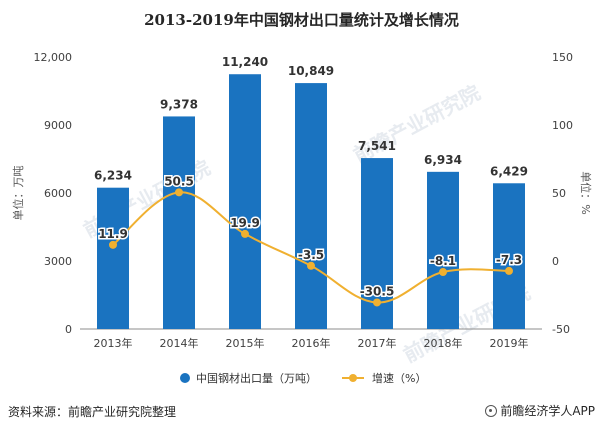 The image size is (603, 430). Describe the element at coordinates (509, 171) in the screenshot. I see `bar-data-label: 6,429` at that location.